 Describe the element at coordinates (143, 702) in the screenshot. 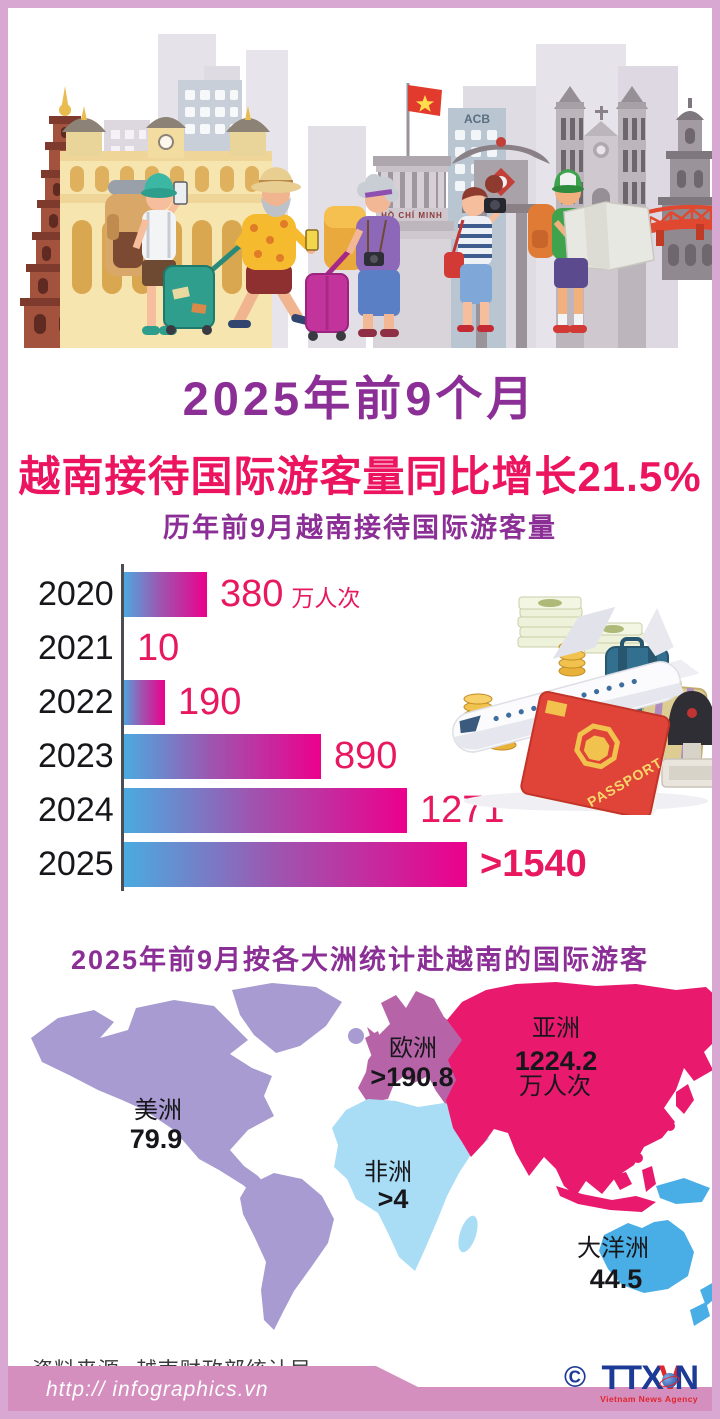

I see `bar-2022` at that location.